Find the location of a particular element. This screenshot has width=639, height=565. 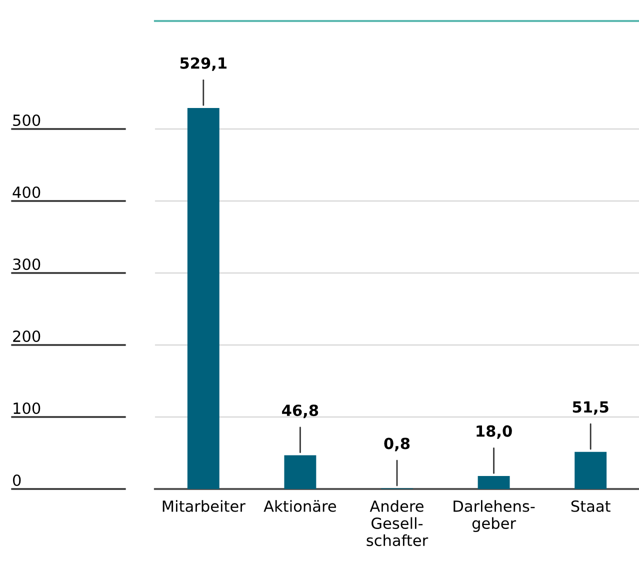

x-tick-label: Staat is located at coordinates (590, 506).